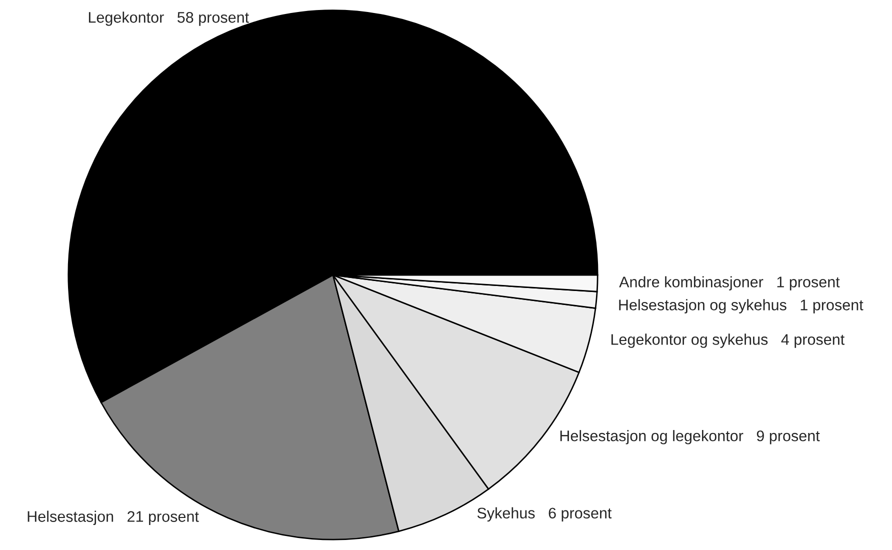 Image resolution: width=892 pixels, height=550 pixels. I want to click on slice-label: Helsestasjon og legekontor 9 prosent, so click(690, 437).